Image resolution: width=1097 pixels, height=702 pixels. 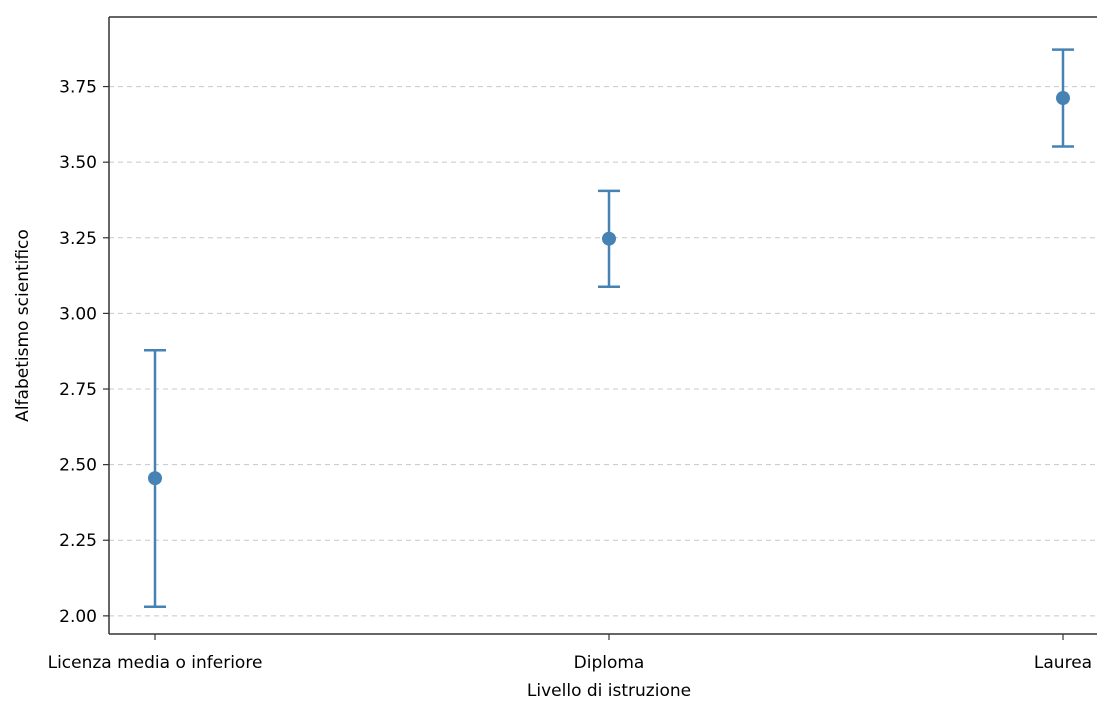 I want to click on x-tick-label: Licenza media o inferiore, so click(x=155, y=663).